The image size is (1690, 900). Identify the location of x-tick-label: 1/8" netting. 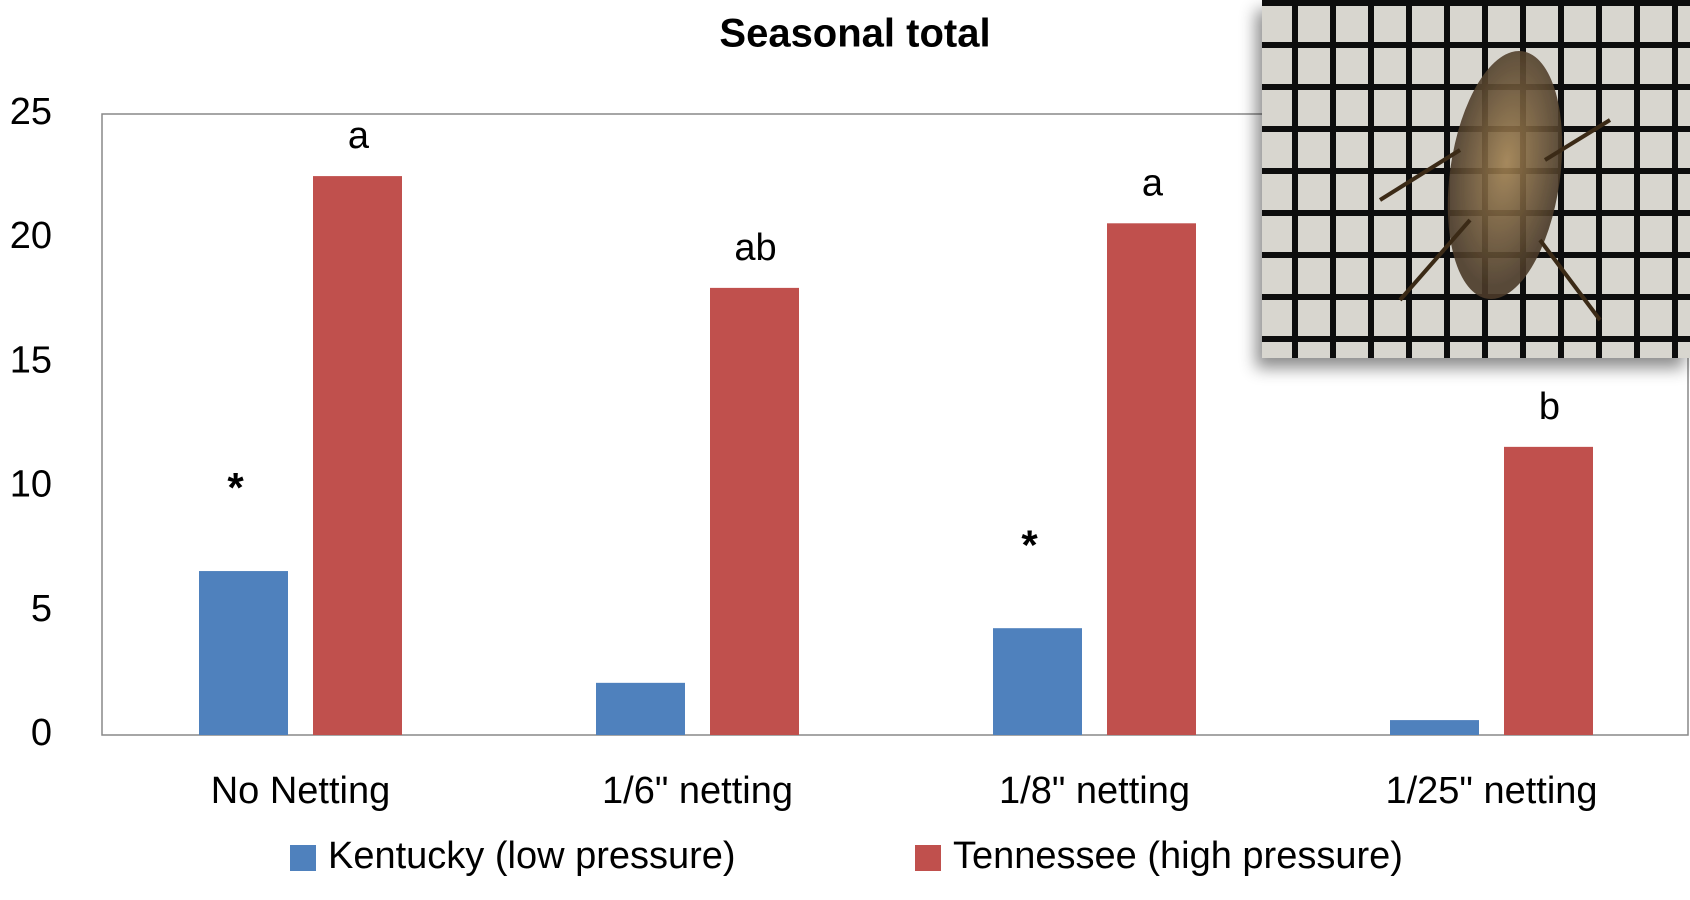
(1094, 791).